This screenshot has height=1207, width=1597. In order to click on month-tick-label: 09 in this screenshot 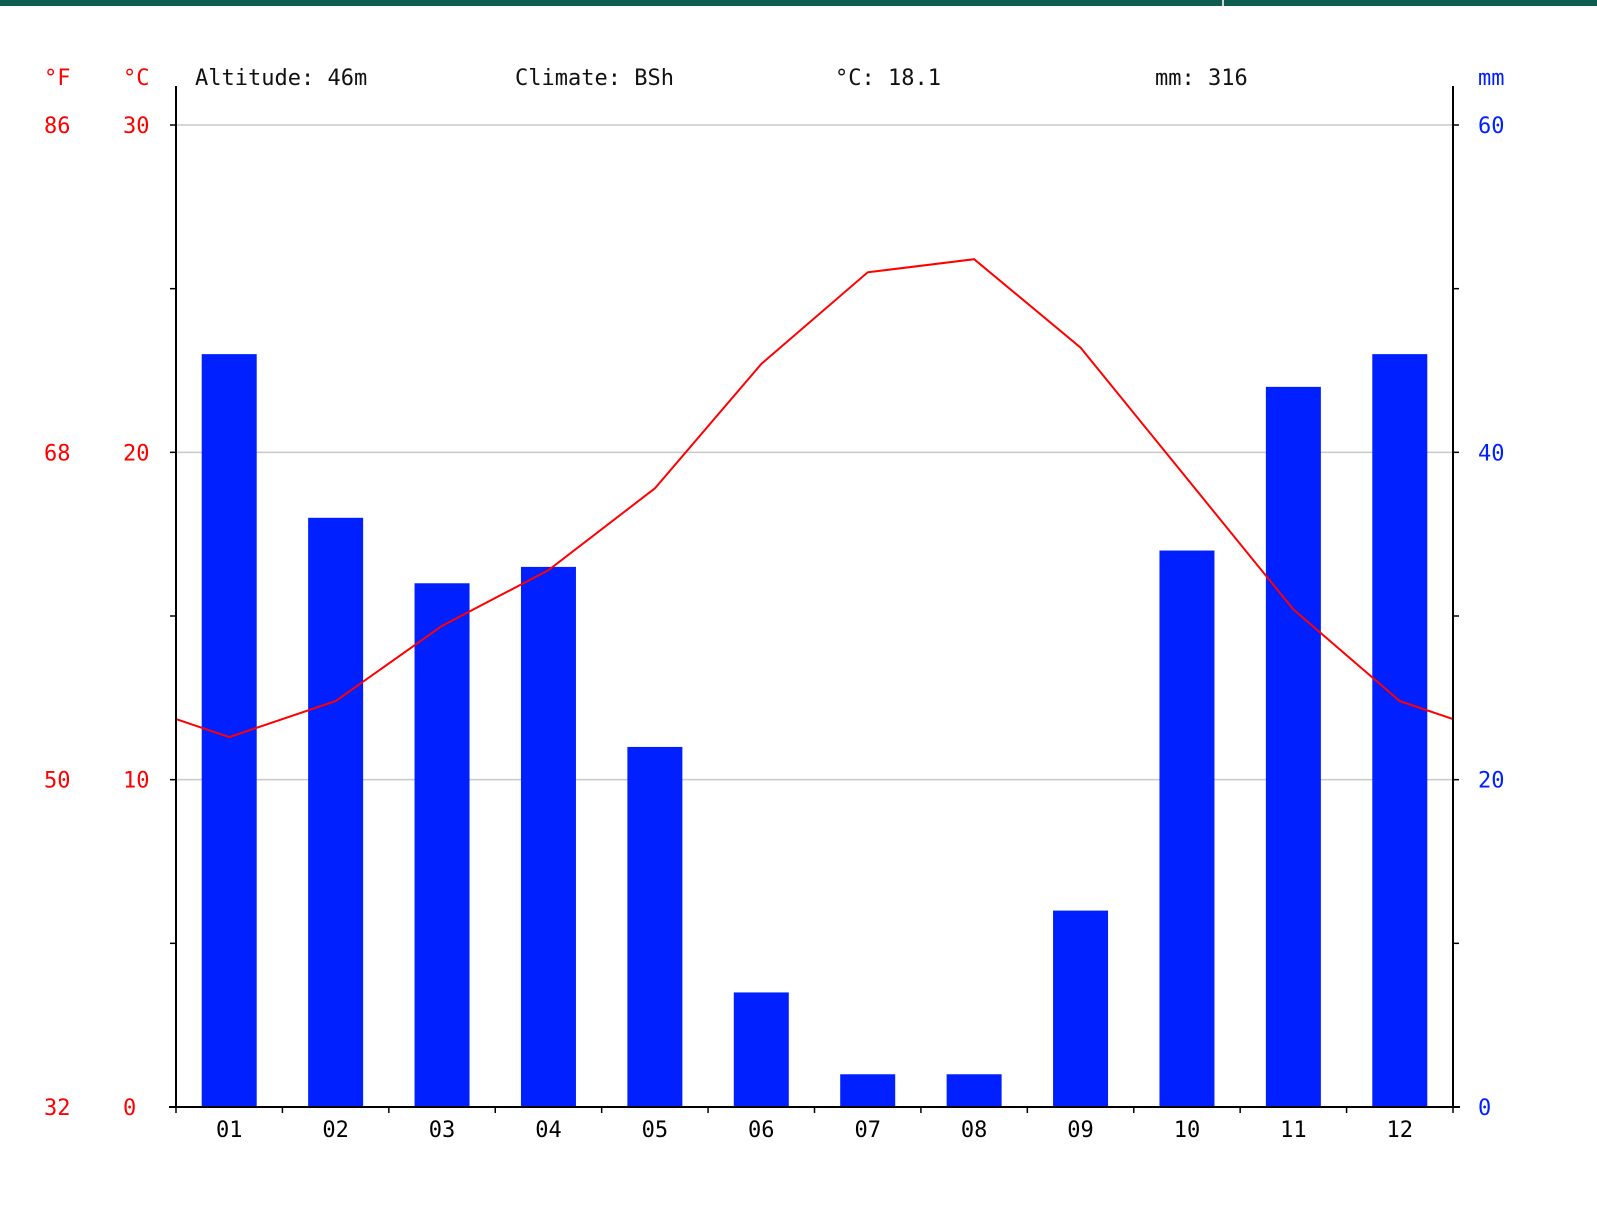, I will do `click(1080, 1130)`.